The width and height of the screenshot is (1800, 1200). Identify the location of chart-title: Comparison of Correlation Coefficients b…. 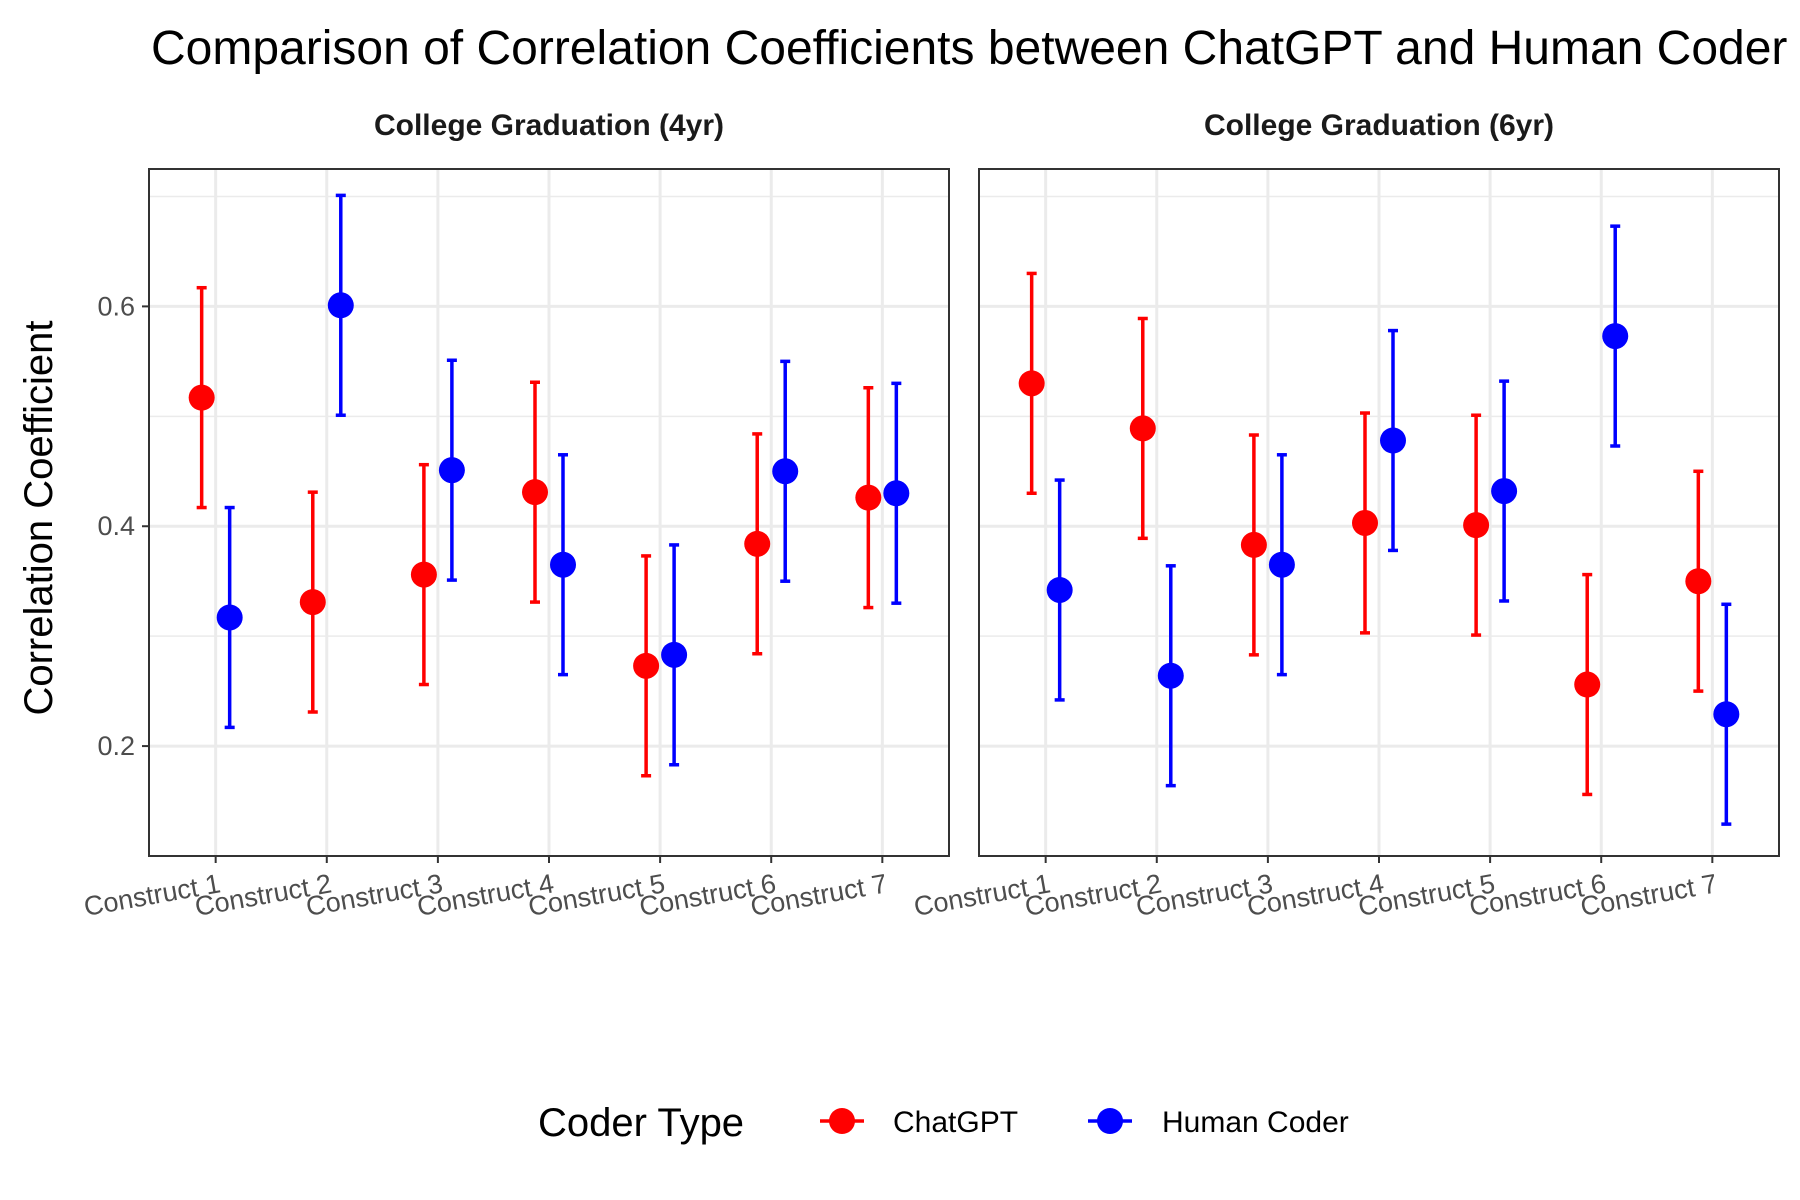
(969, 48).